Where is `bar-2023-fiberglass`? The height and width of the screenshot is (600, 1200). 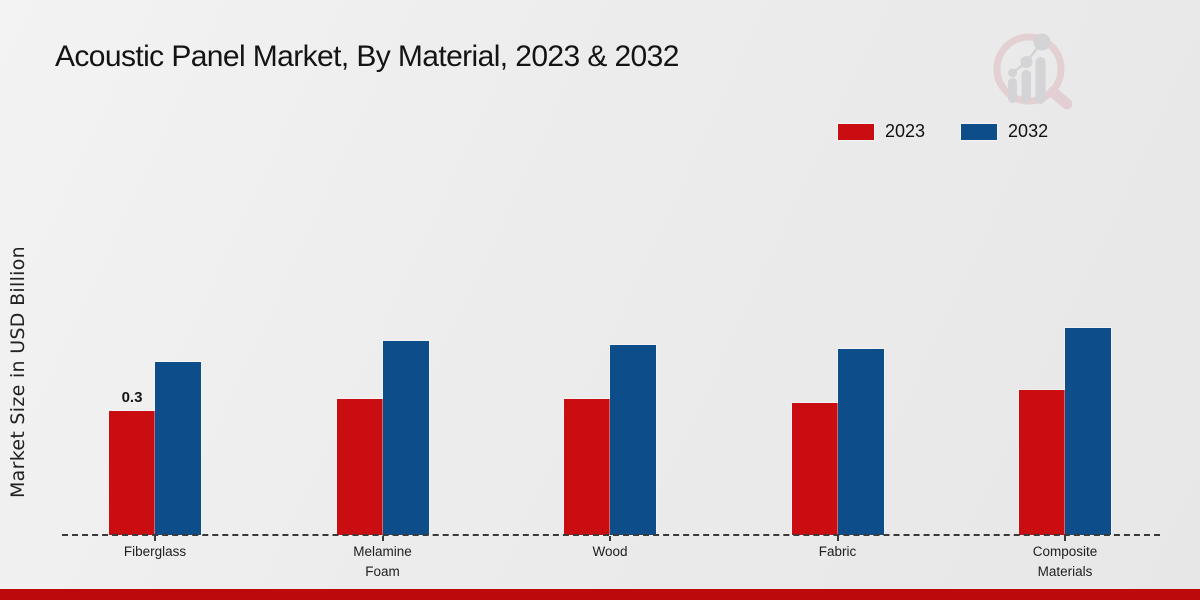 bar-2023-fiberglass is located at coordinates (132, 473).